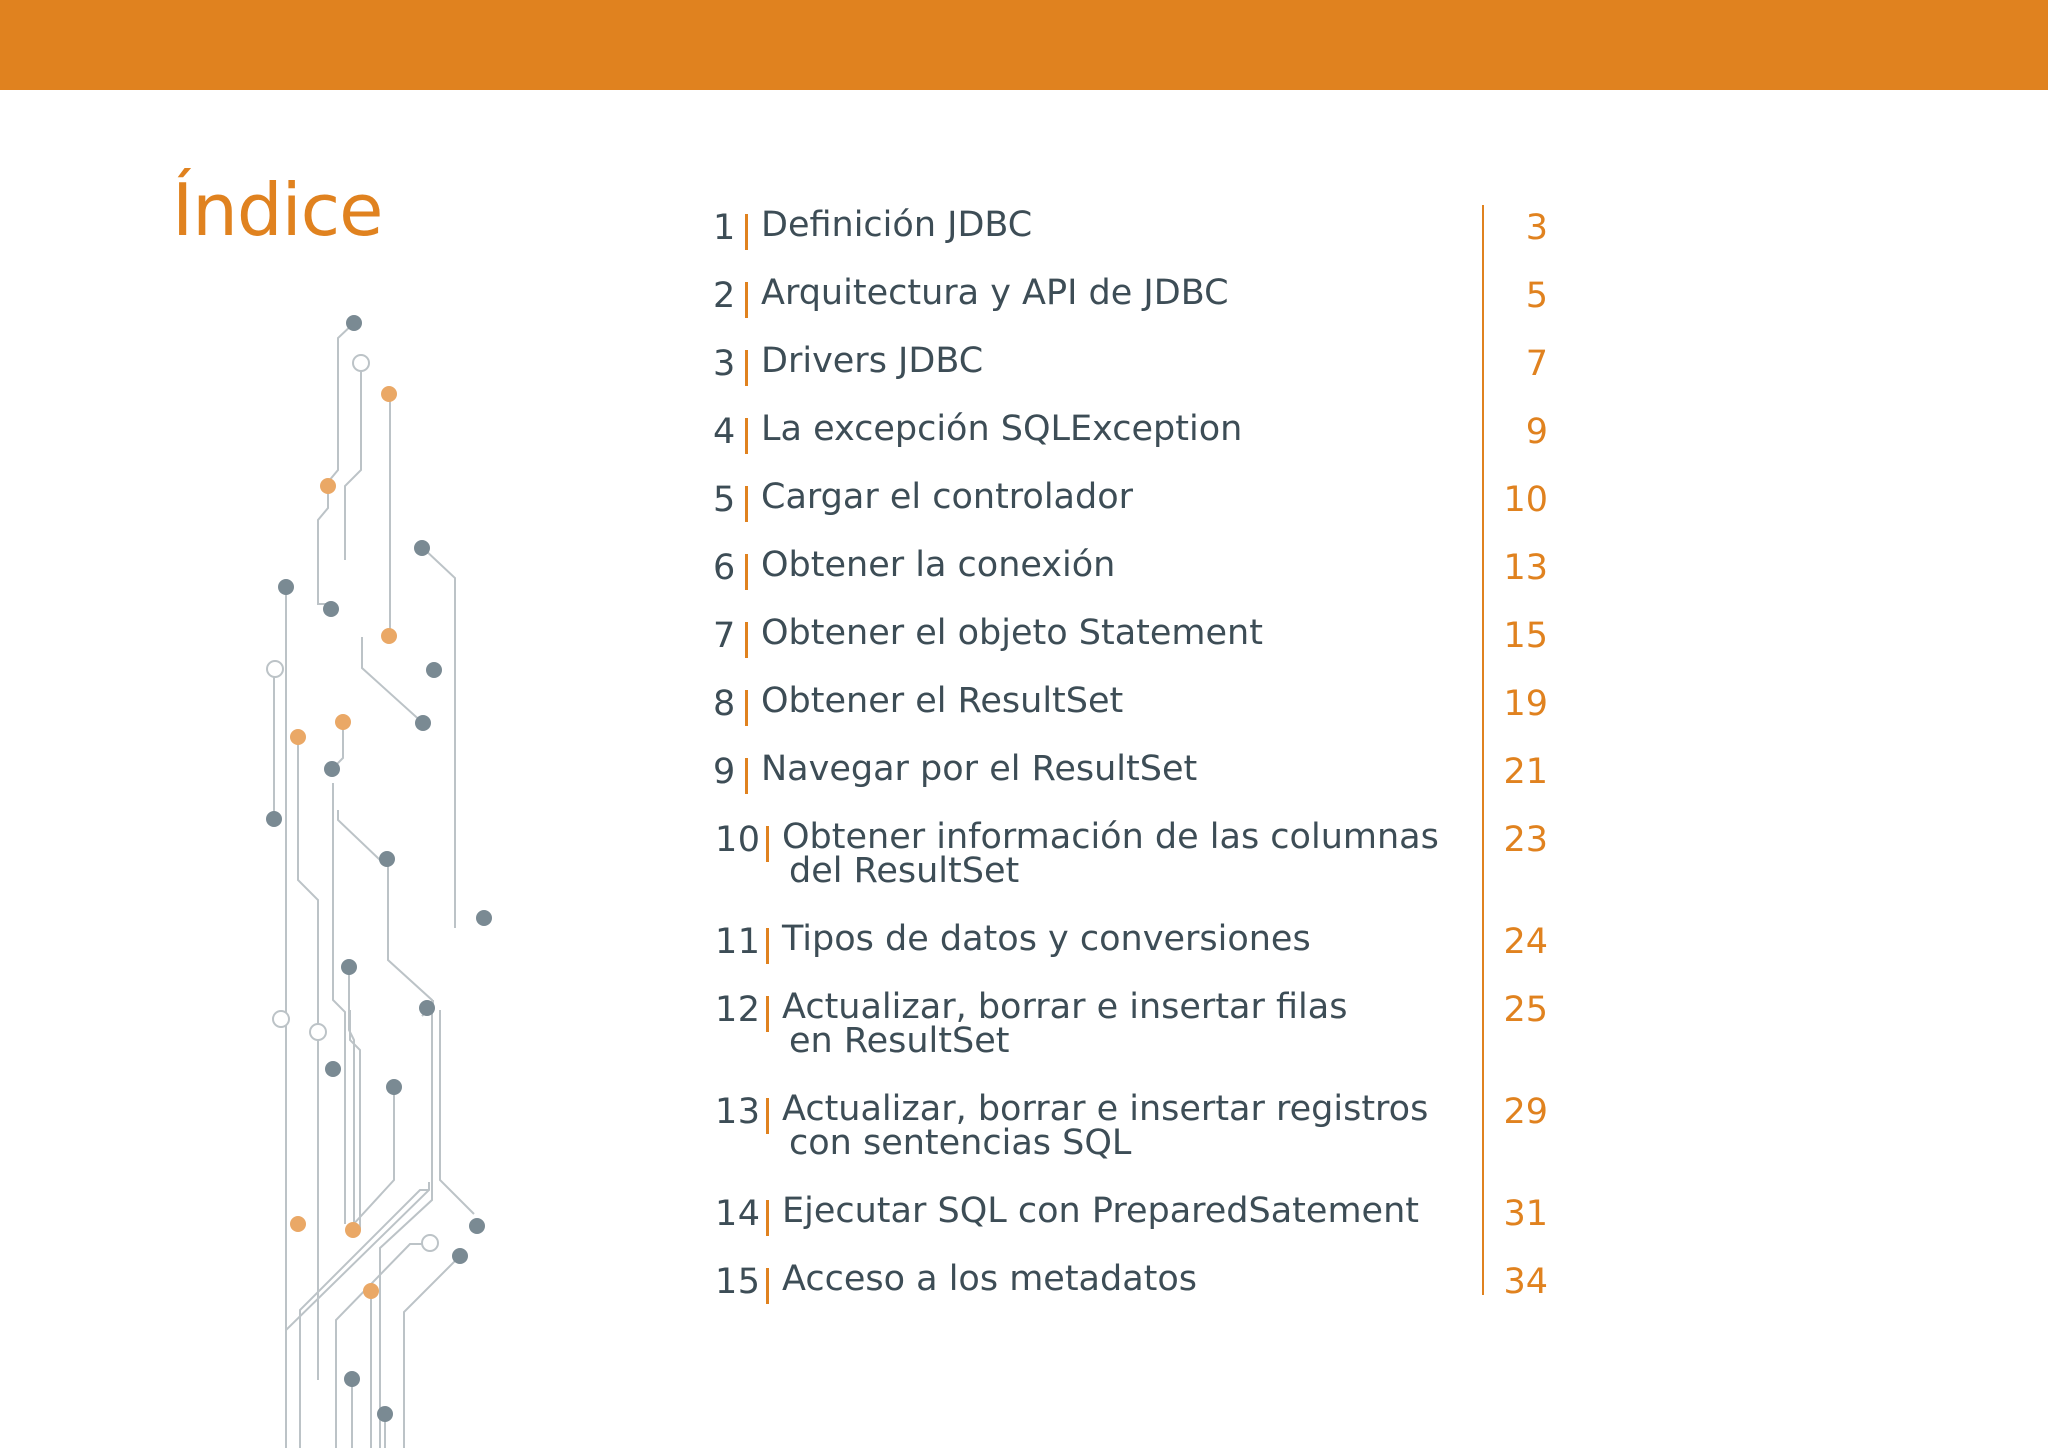  I want to click on page-title: Índice, so click(277, 210).